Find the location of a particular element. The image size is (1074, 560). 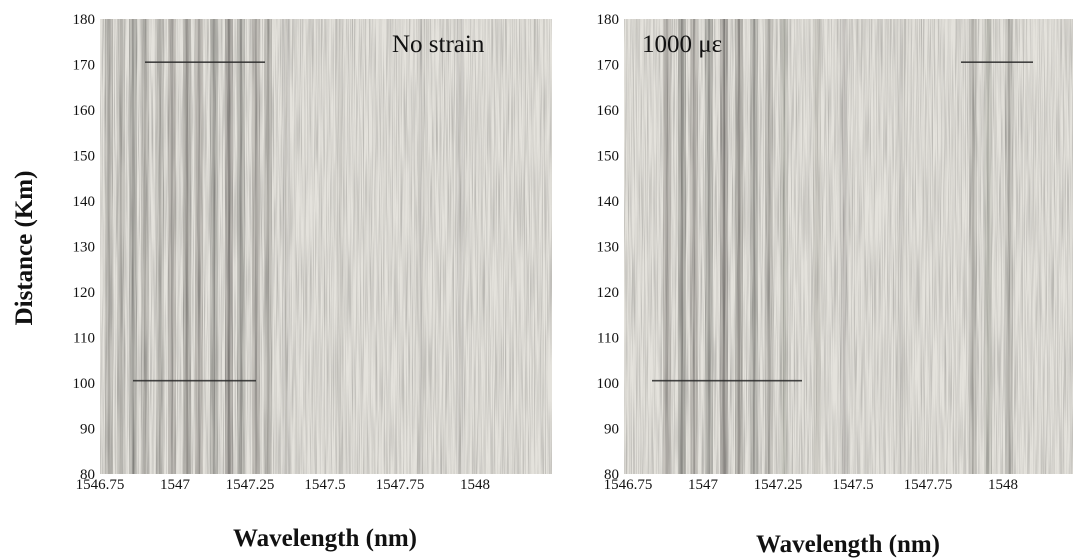

panel-annotation: 1000 με is located at coordinates (682, 44).